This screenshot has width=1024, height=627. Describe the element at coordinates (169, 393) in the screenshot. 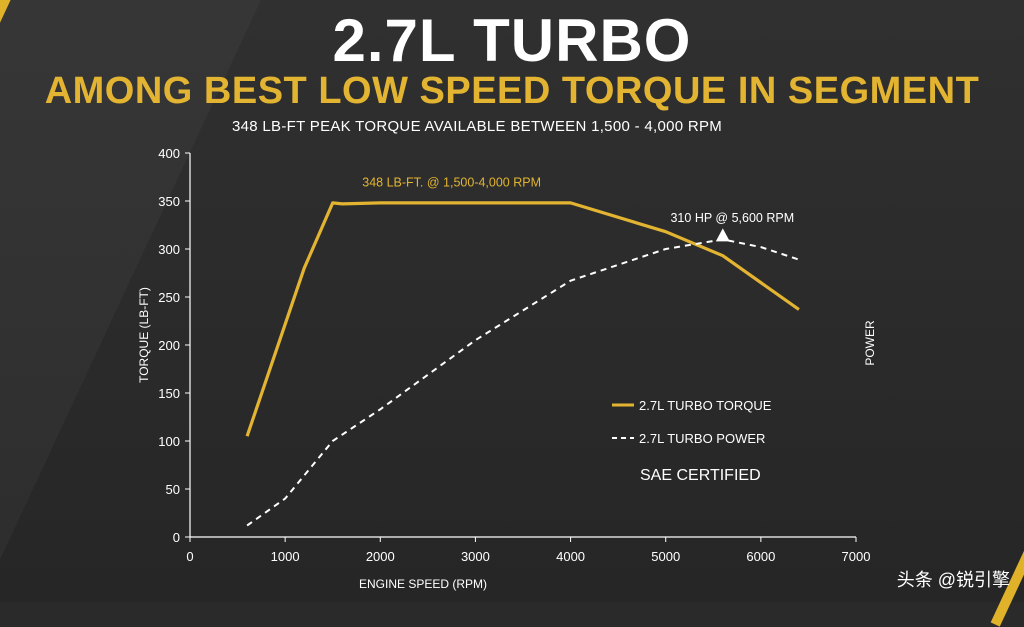

I see `y-tick-label: 150` at that location.